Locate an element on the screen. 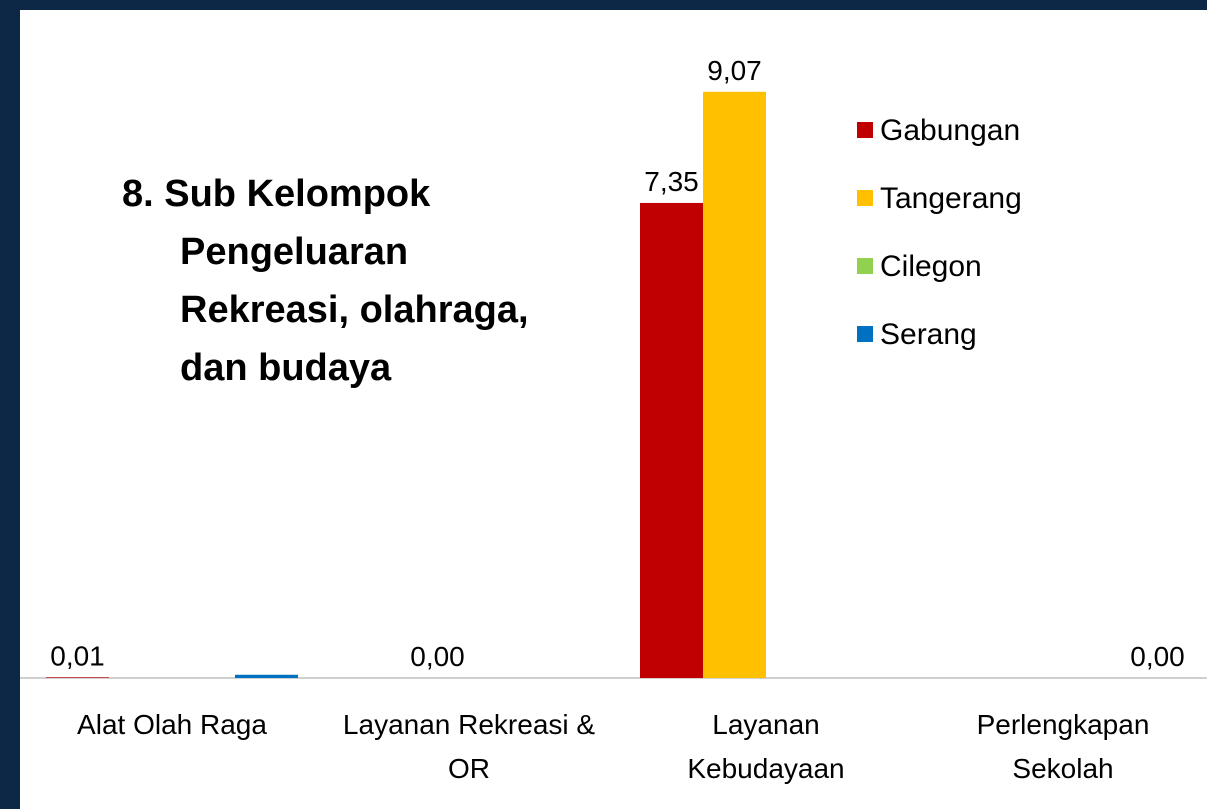  legend-label: Gabungan is located at coordinates (950, 130).